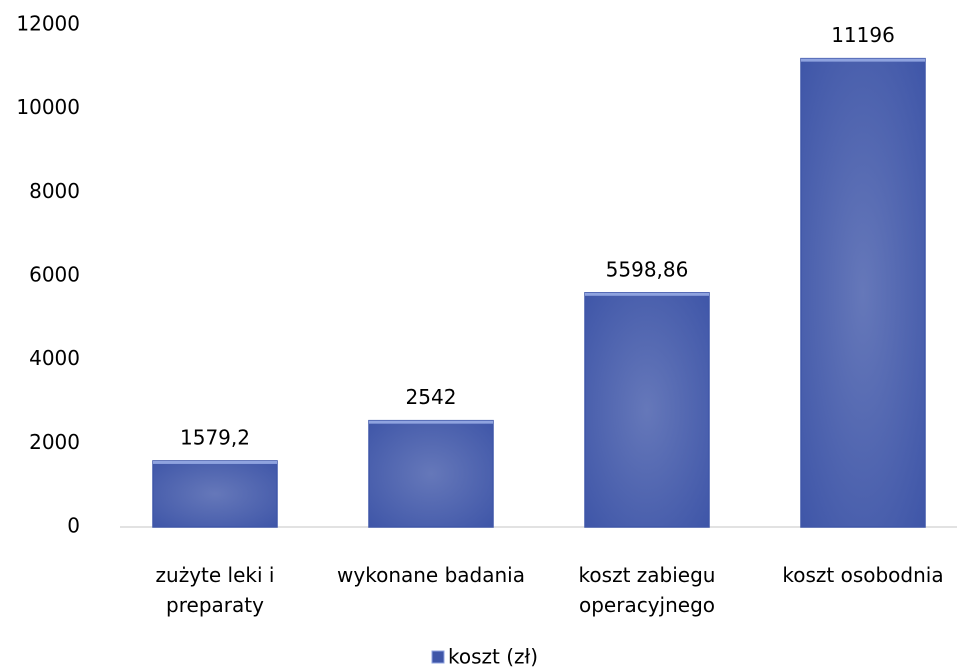 The height and width of the screenshot is (672, 957). What do you see at coordinates (647, 269) in the screenshot?
I see `data-label: 5598,86` at bounding box center [647, 269].